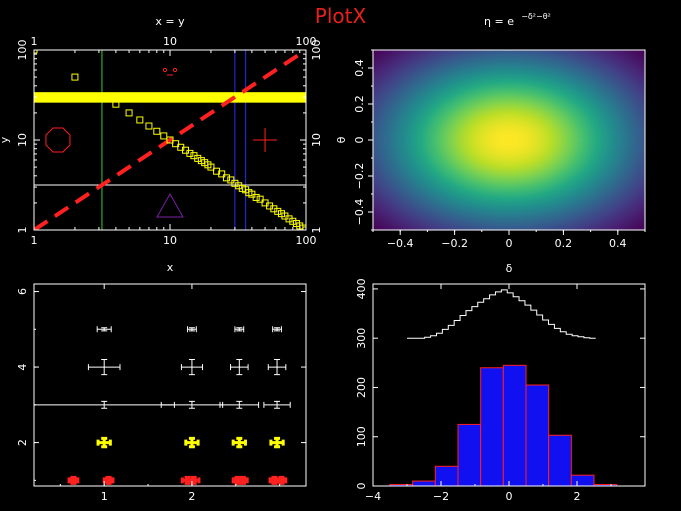  I want to click on figure-title: PlotX, so click(340, 16).